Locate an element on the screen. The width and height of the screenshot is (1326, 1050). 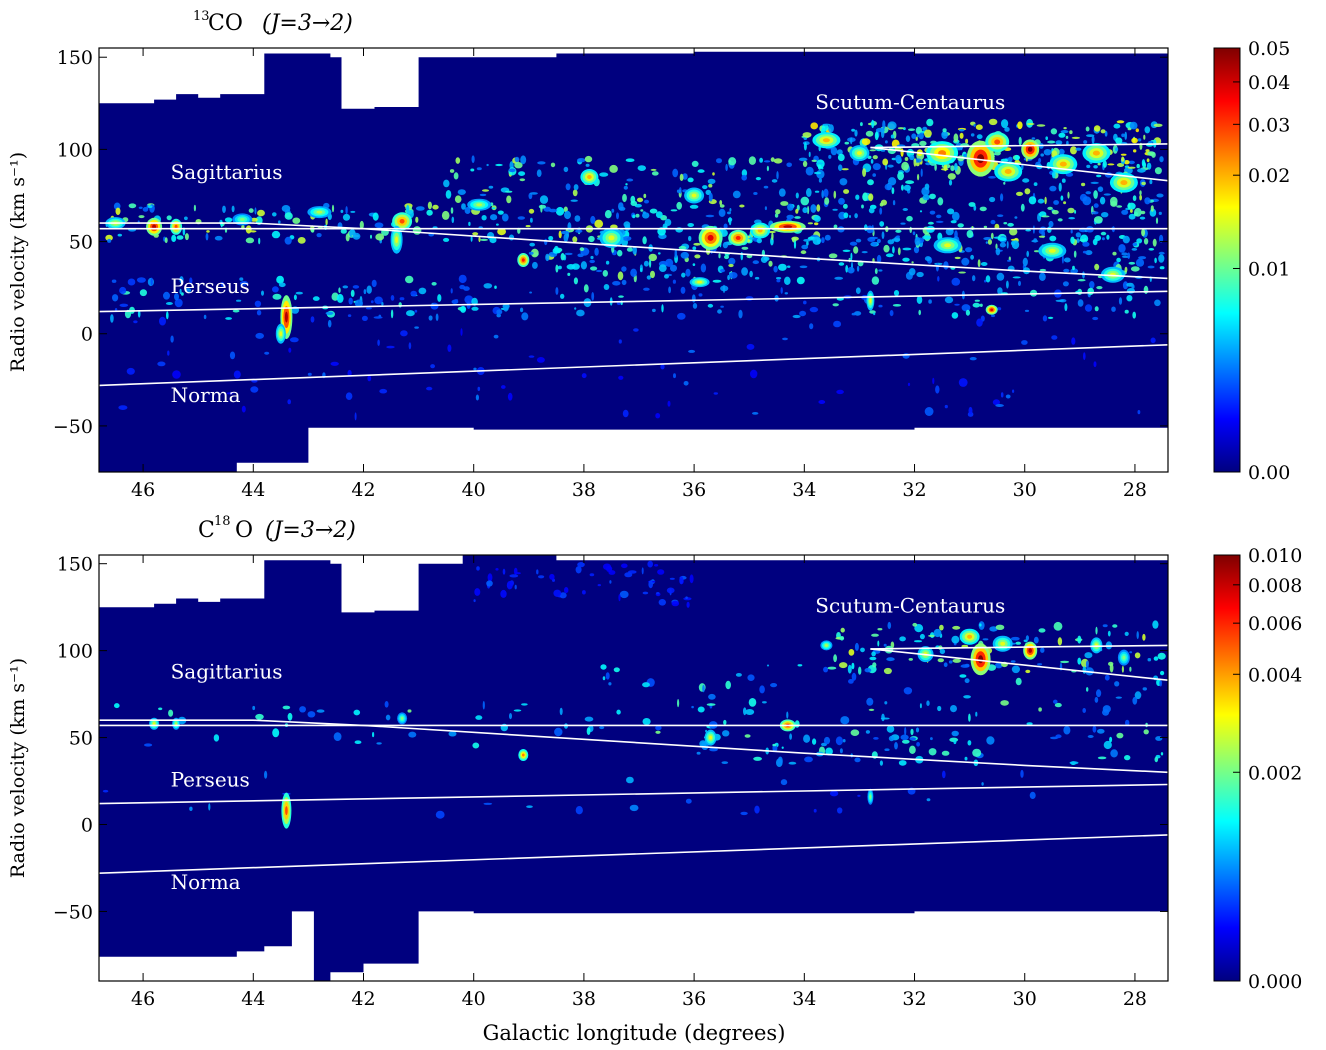
panel-13co-title-transition: (J=3→2) is located at coordinates (307, 23).